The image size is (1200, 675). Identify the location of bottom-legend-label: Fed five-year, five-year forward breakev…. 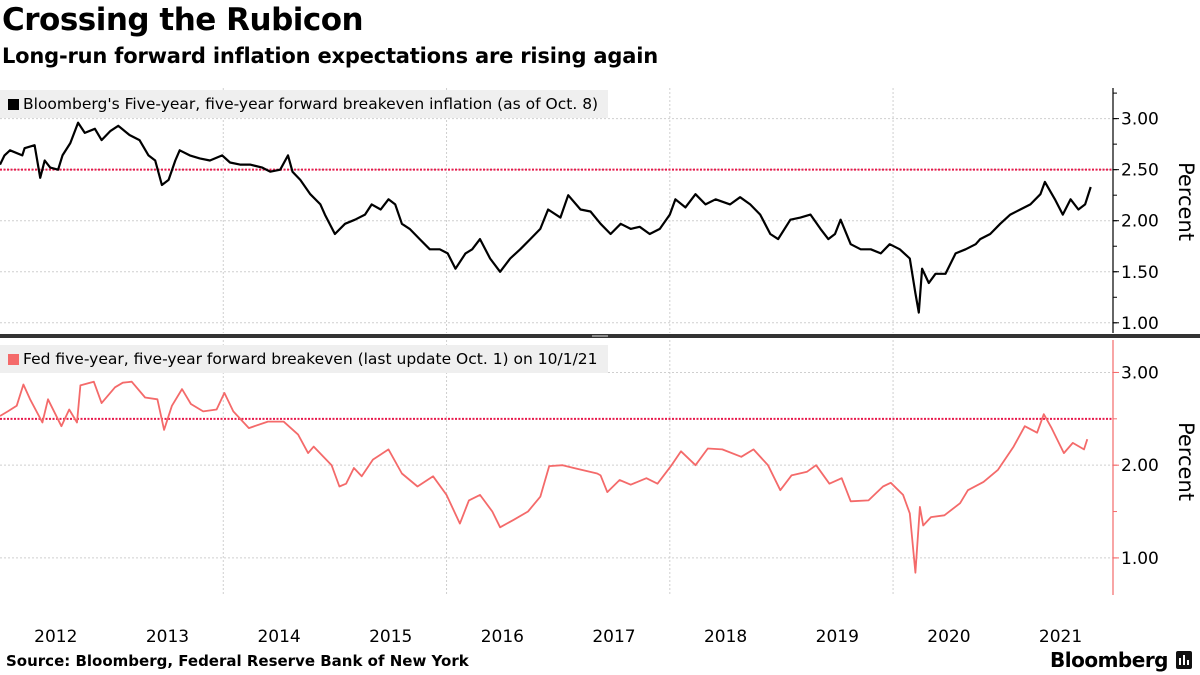
(310, 359).